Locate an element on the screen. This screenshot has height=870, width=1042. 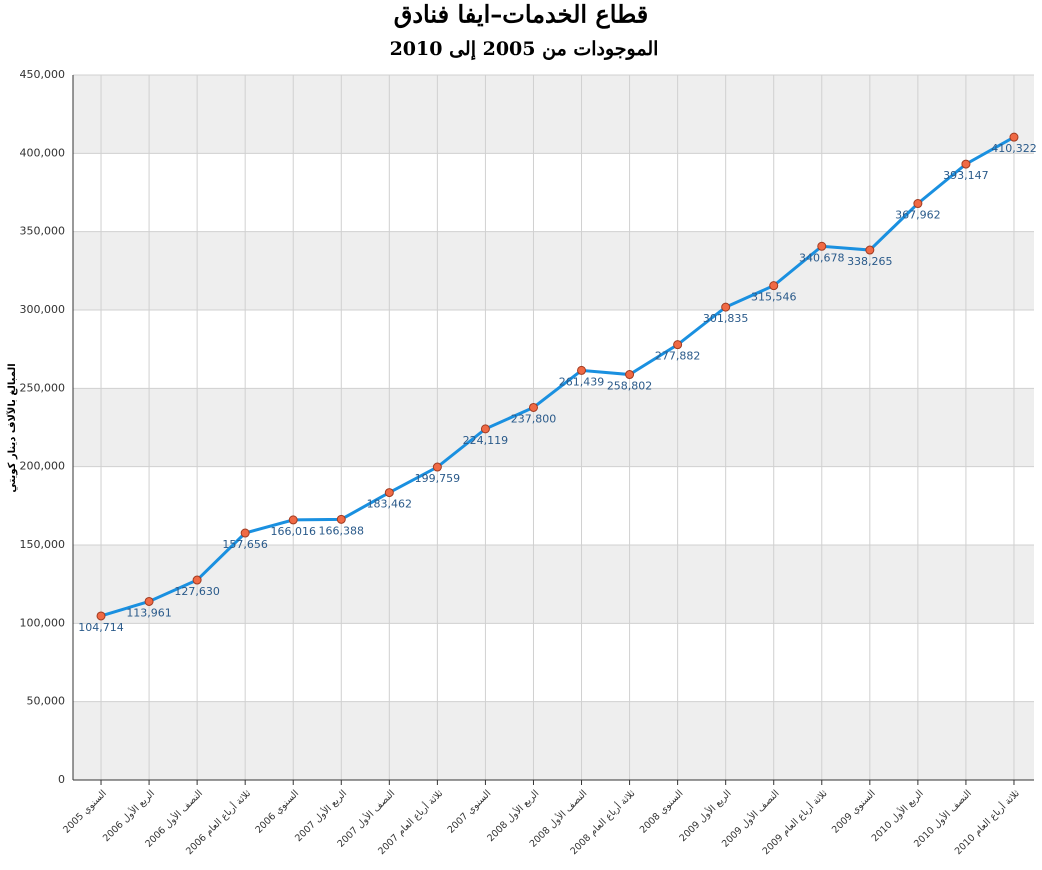
value-label: 183,462 is located at coordinates (390, 504).